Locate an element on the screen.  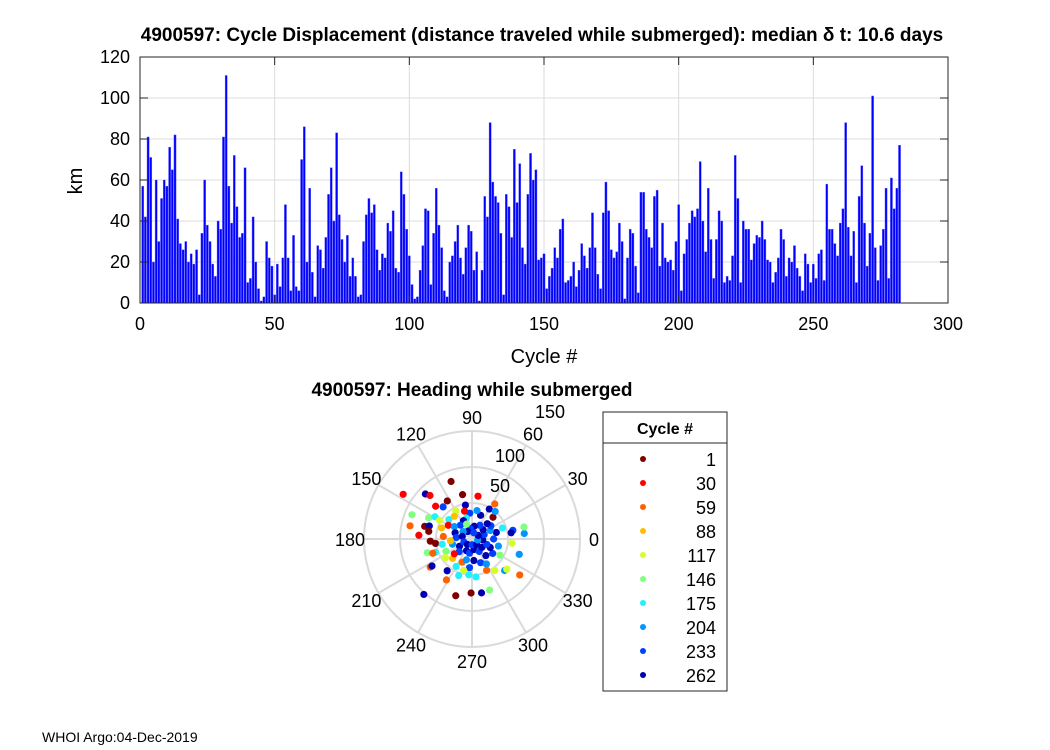
theta-tick-label: 210 is located at coordinates (366, 601).